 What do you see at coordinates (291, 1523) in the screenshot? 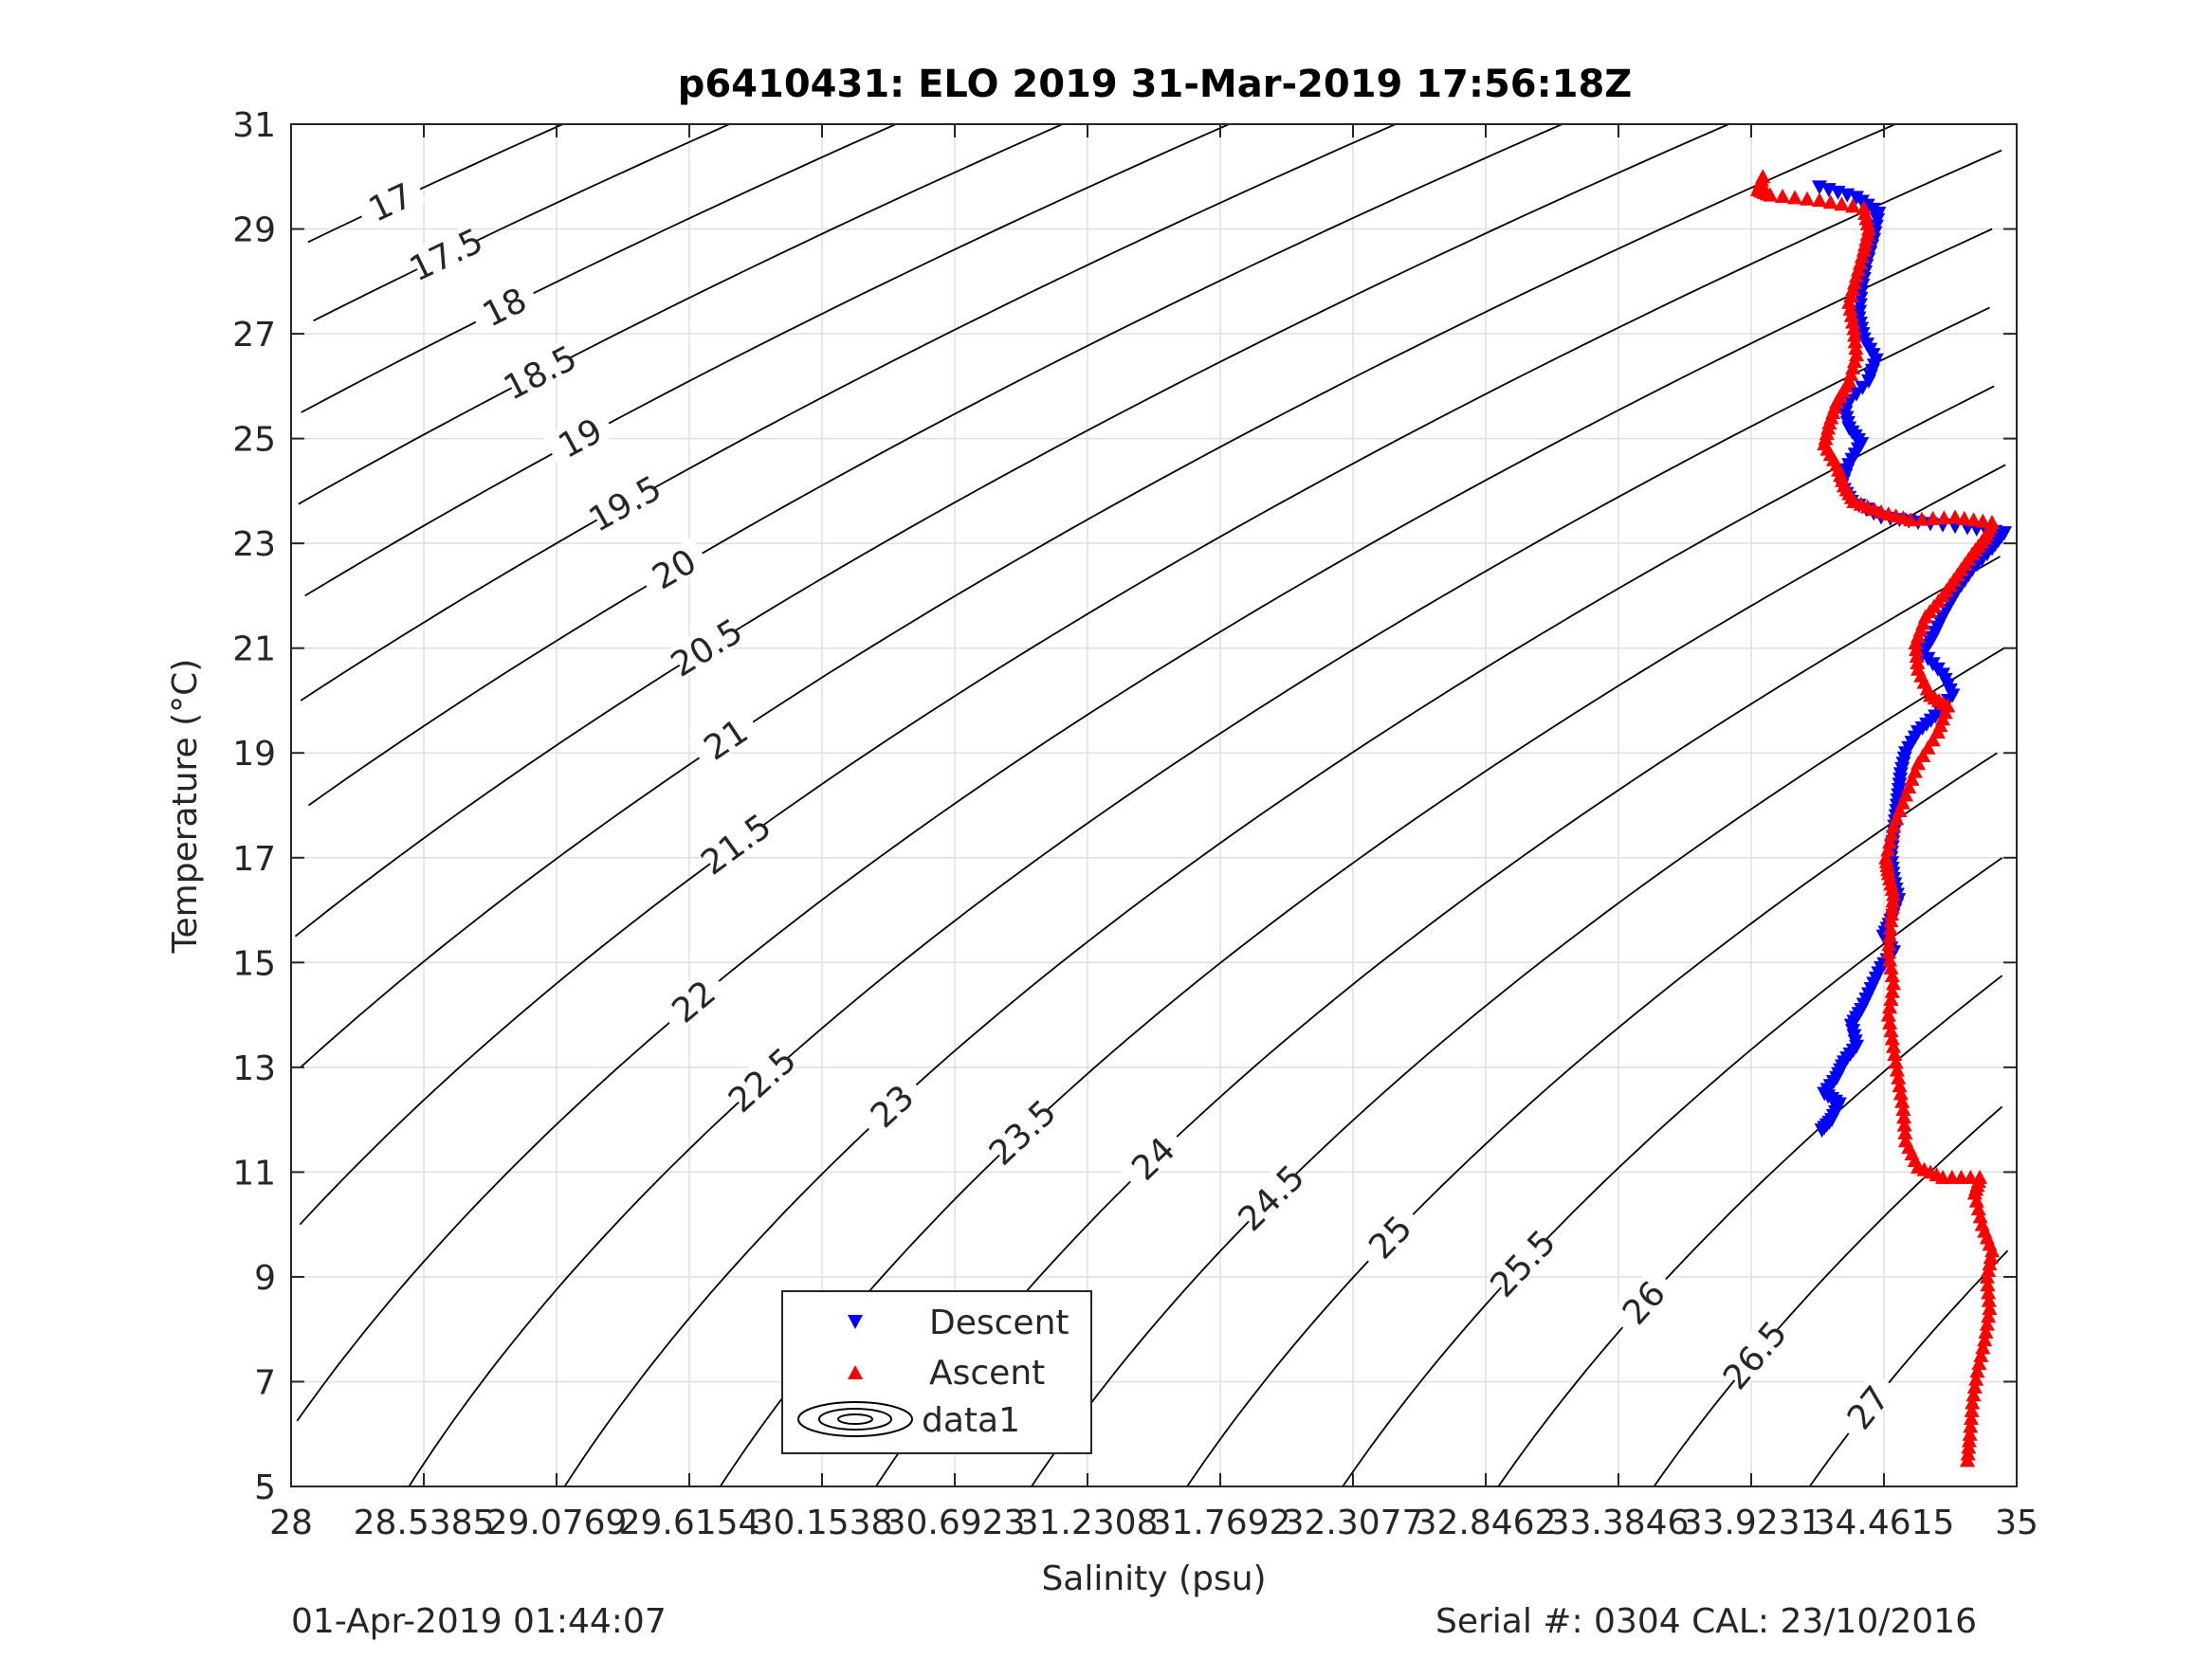
I see `x-tick-label: 28` at bounding box center [291, 1523].